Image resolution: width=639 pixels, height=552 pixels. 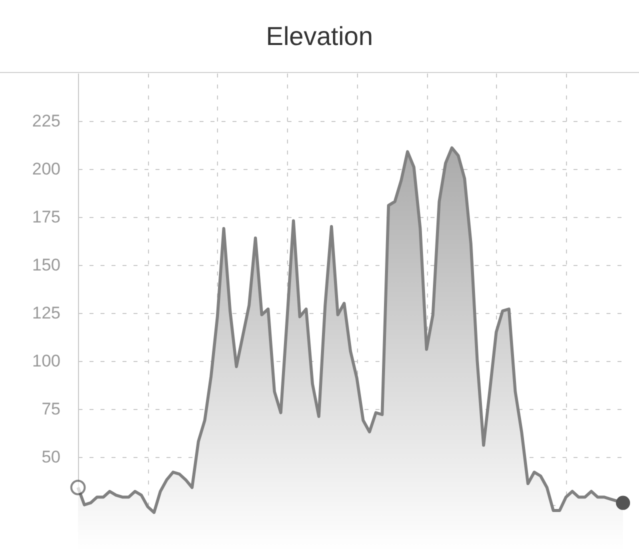 I want to click on y-tick-label: 100, so click(x=46, y=360).